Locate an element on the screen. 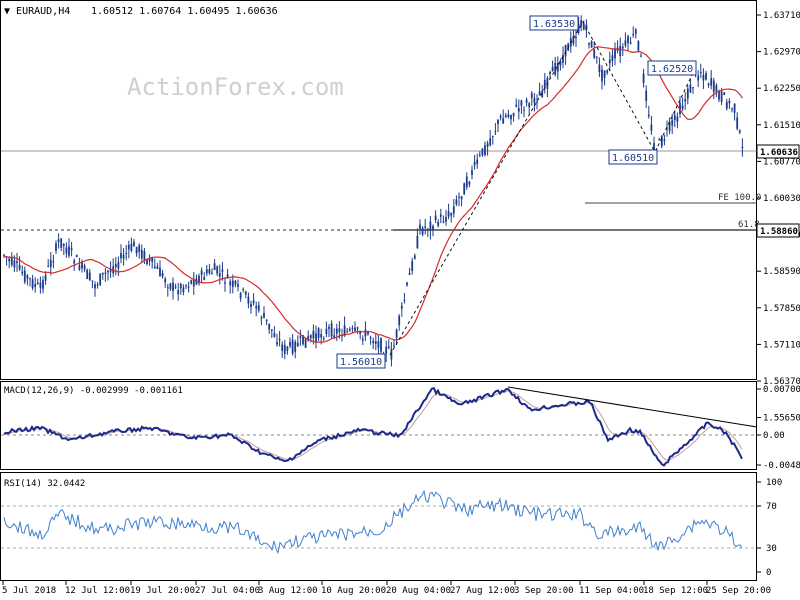  fib-label: 61.8 is located at coordinates (749, 225).